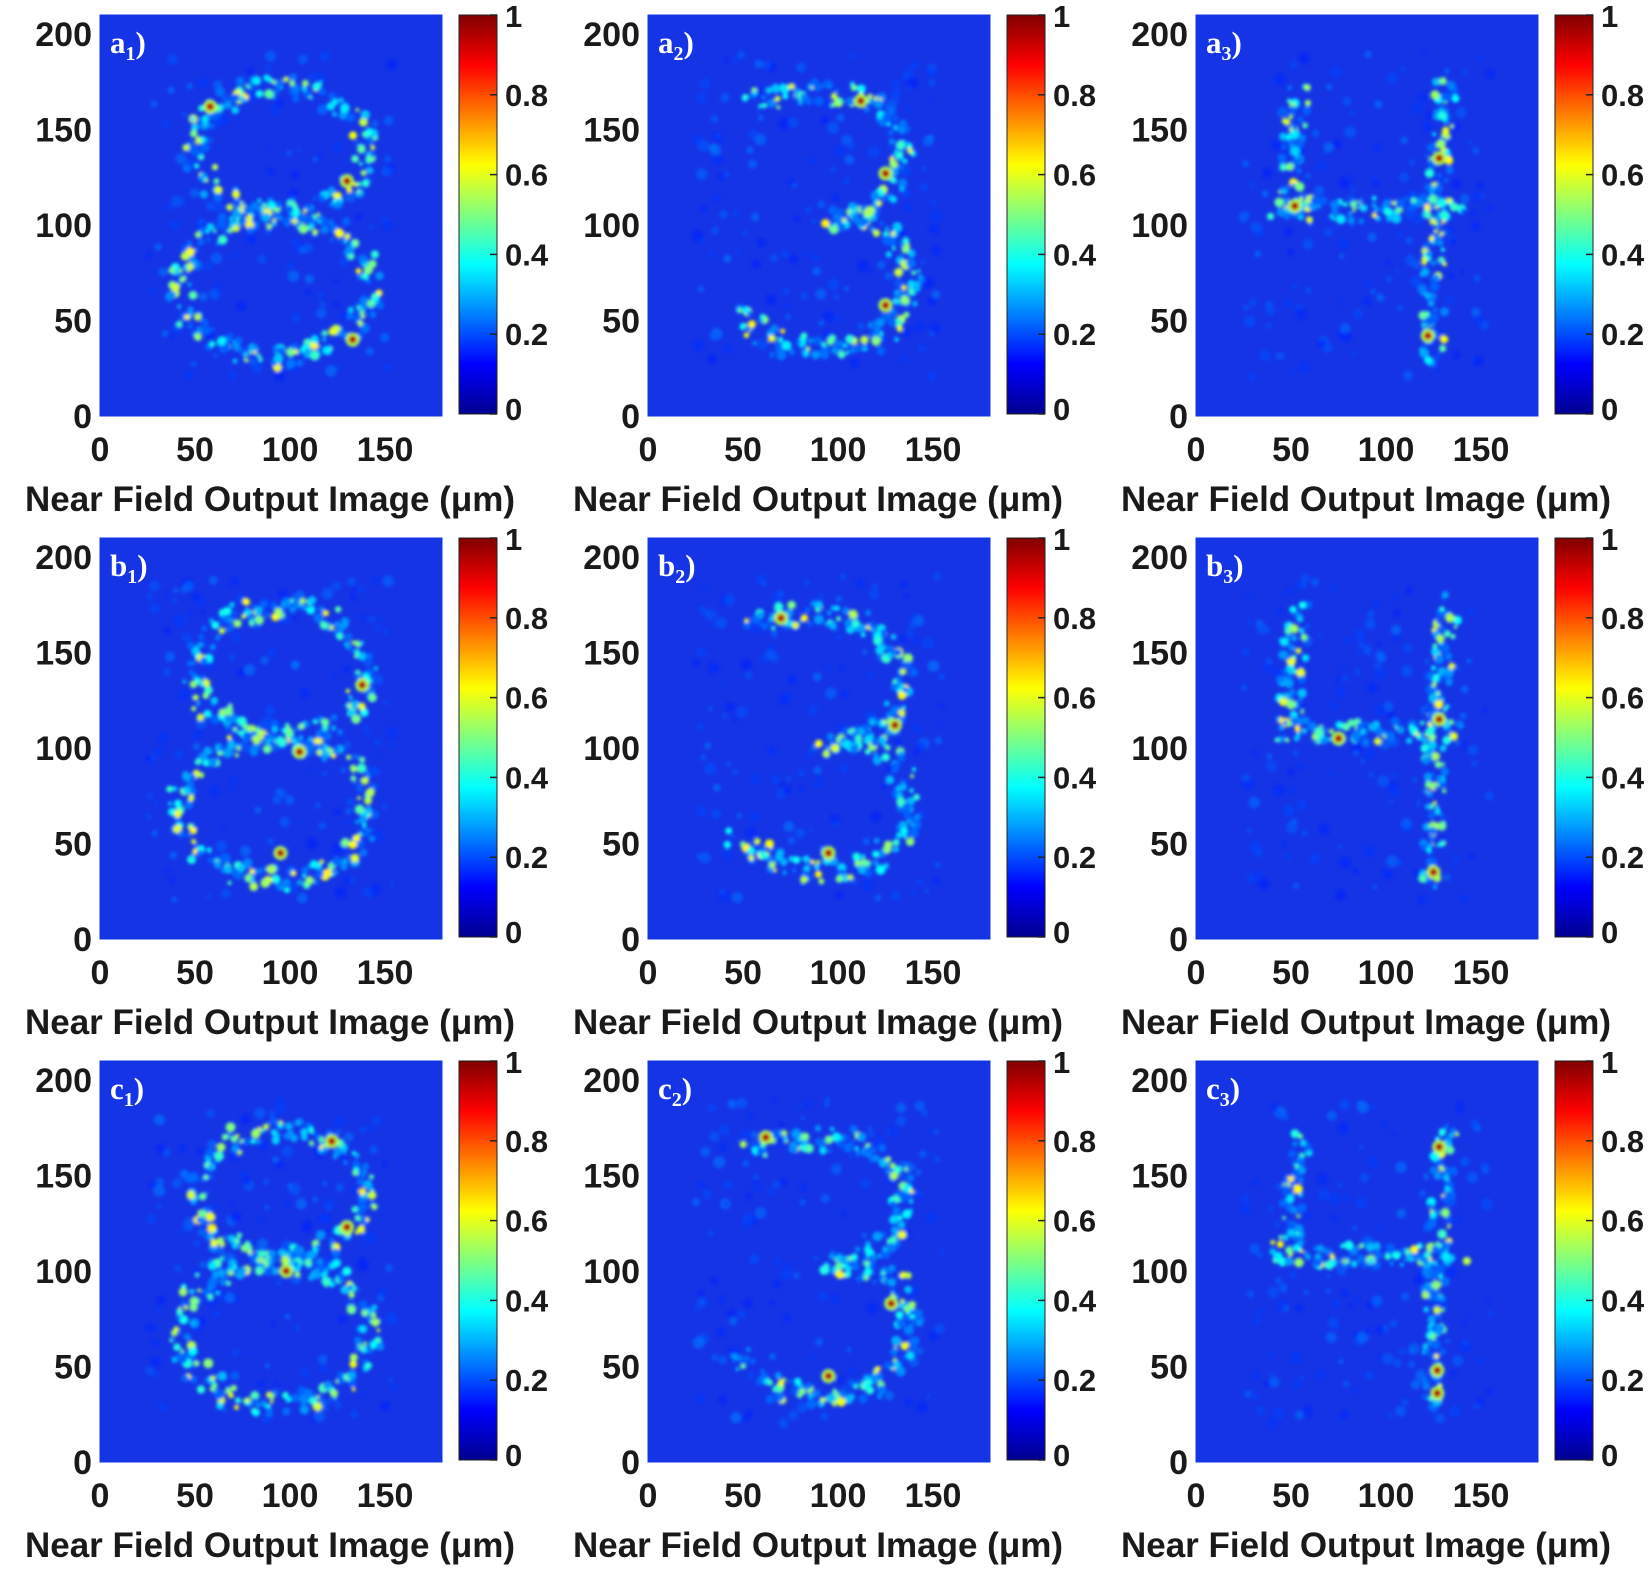  I want to click on plot-frame, so click(1367, 738).